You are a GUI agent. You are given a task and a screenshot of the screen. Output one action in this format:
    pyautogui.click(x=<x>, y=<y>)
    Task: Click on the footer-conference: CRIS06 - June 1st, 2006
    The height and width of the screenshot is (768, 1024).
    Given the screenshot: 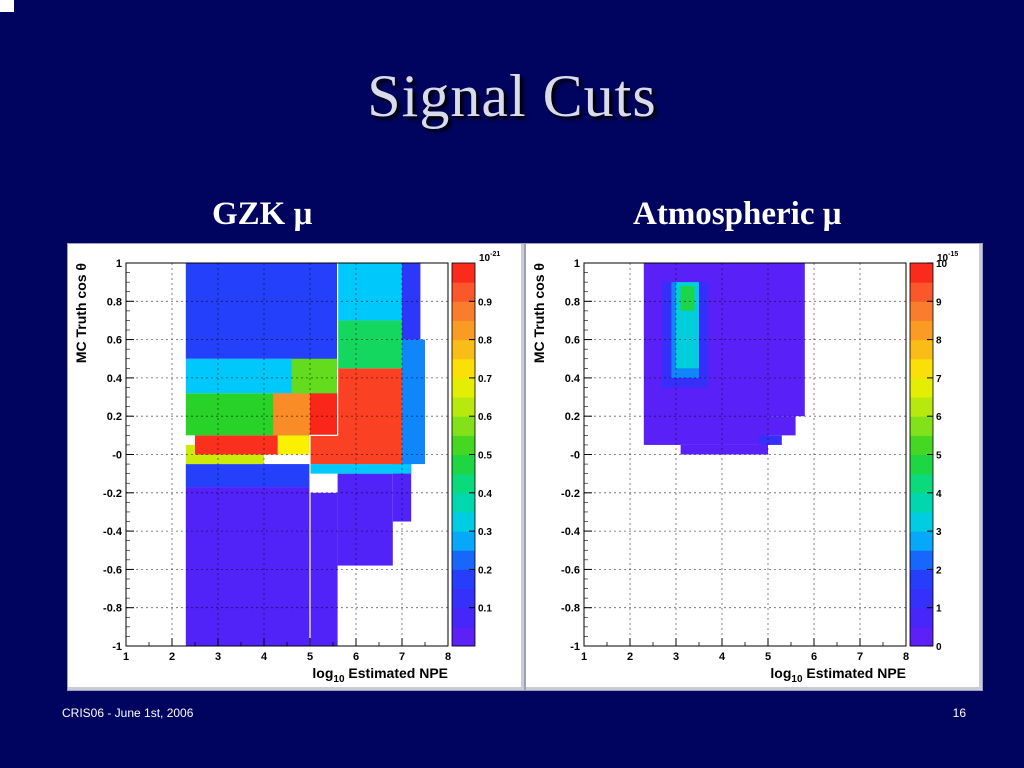 What is the action you would take?
    pyautogui.click(x=128, y=713)
    